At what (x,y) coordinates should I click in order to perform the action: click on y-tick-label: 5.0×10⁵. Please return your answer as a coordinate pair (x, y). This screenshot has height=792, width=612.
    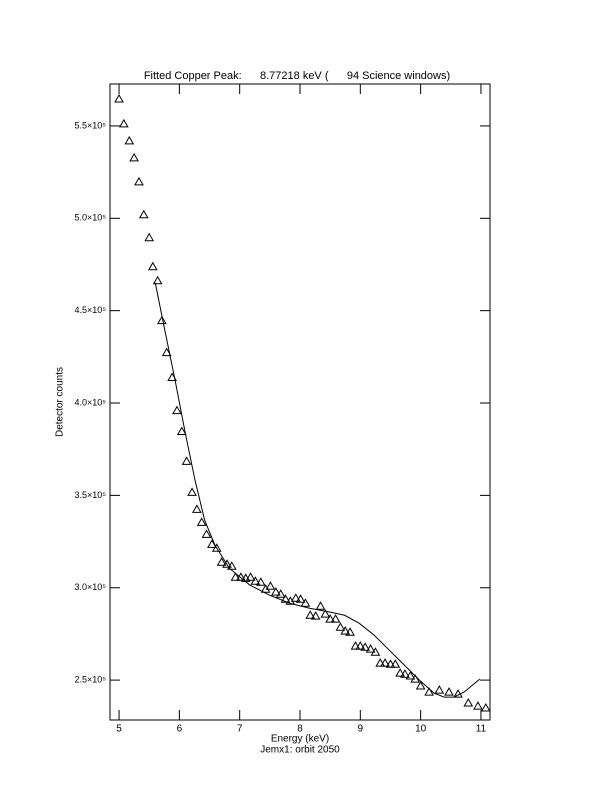
    Looking at the image, I should click on (90, 218).